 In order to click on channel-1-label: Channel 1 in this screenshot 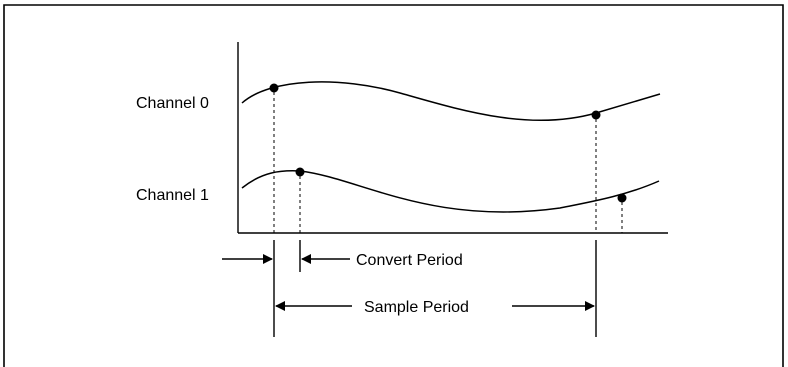, I will do `click(172, 195)`.